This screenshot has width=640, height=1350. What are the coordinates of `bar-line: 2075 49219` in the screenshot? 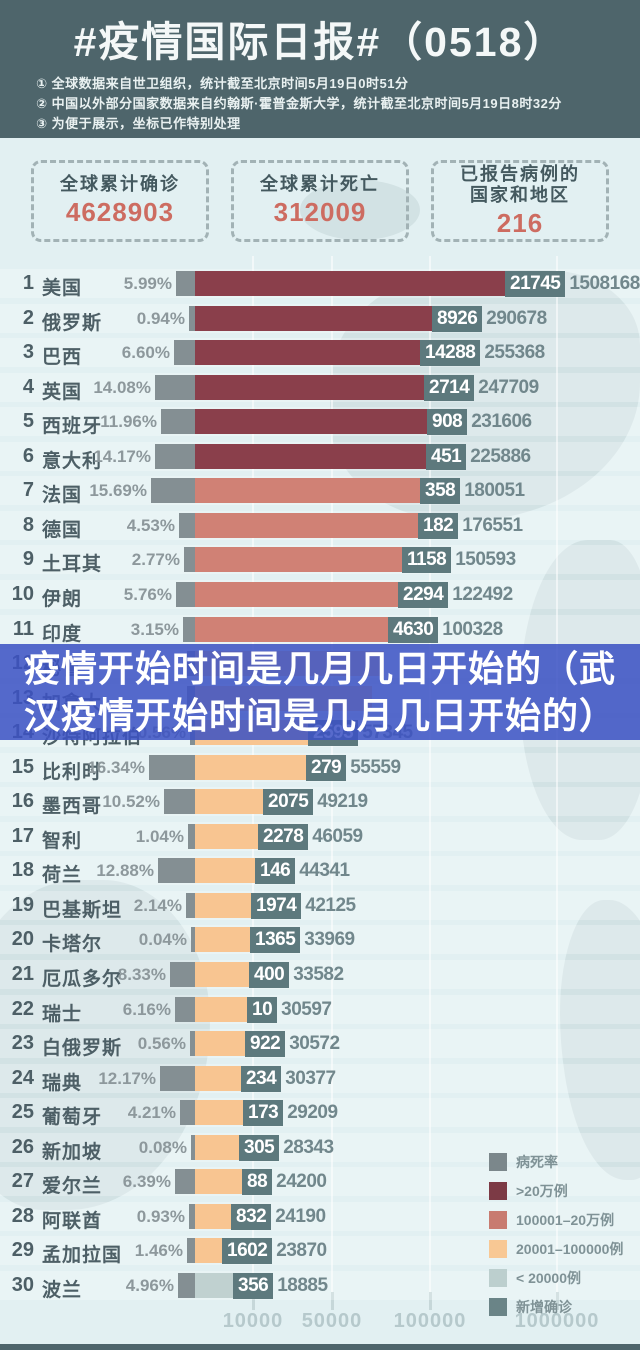 It's located at (281, 801).